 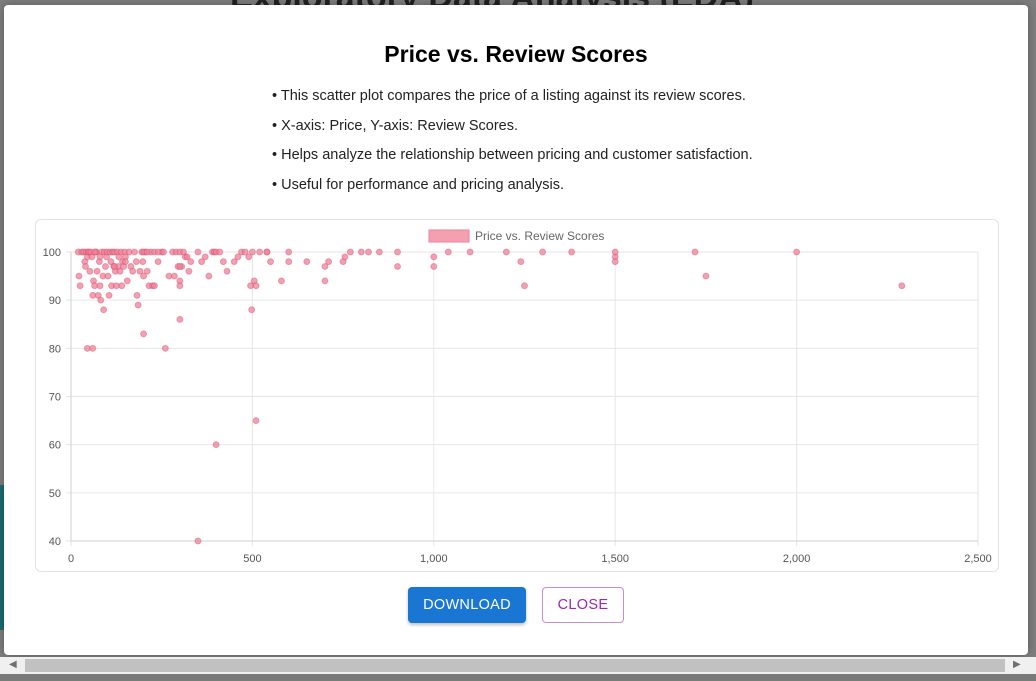 What do you see at coordinates (55, 446) in the screenshot?
I see `y-tick-label: 60` at bounding box center [55, 446].